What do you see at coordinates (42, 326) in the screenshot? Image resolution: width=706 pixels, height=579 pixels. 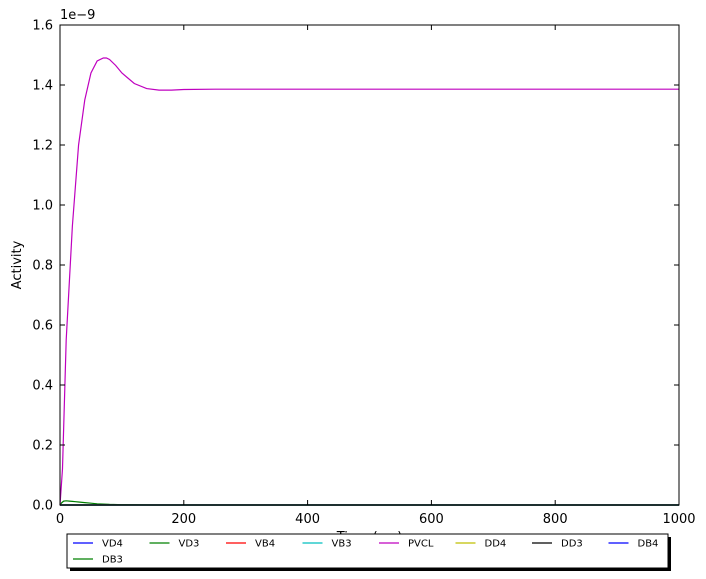 I see `y-tick-label: 0.6` at bounding box center [42, 326].